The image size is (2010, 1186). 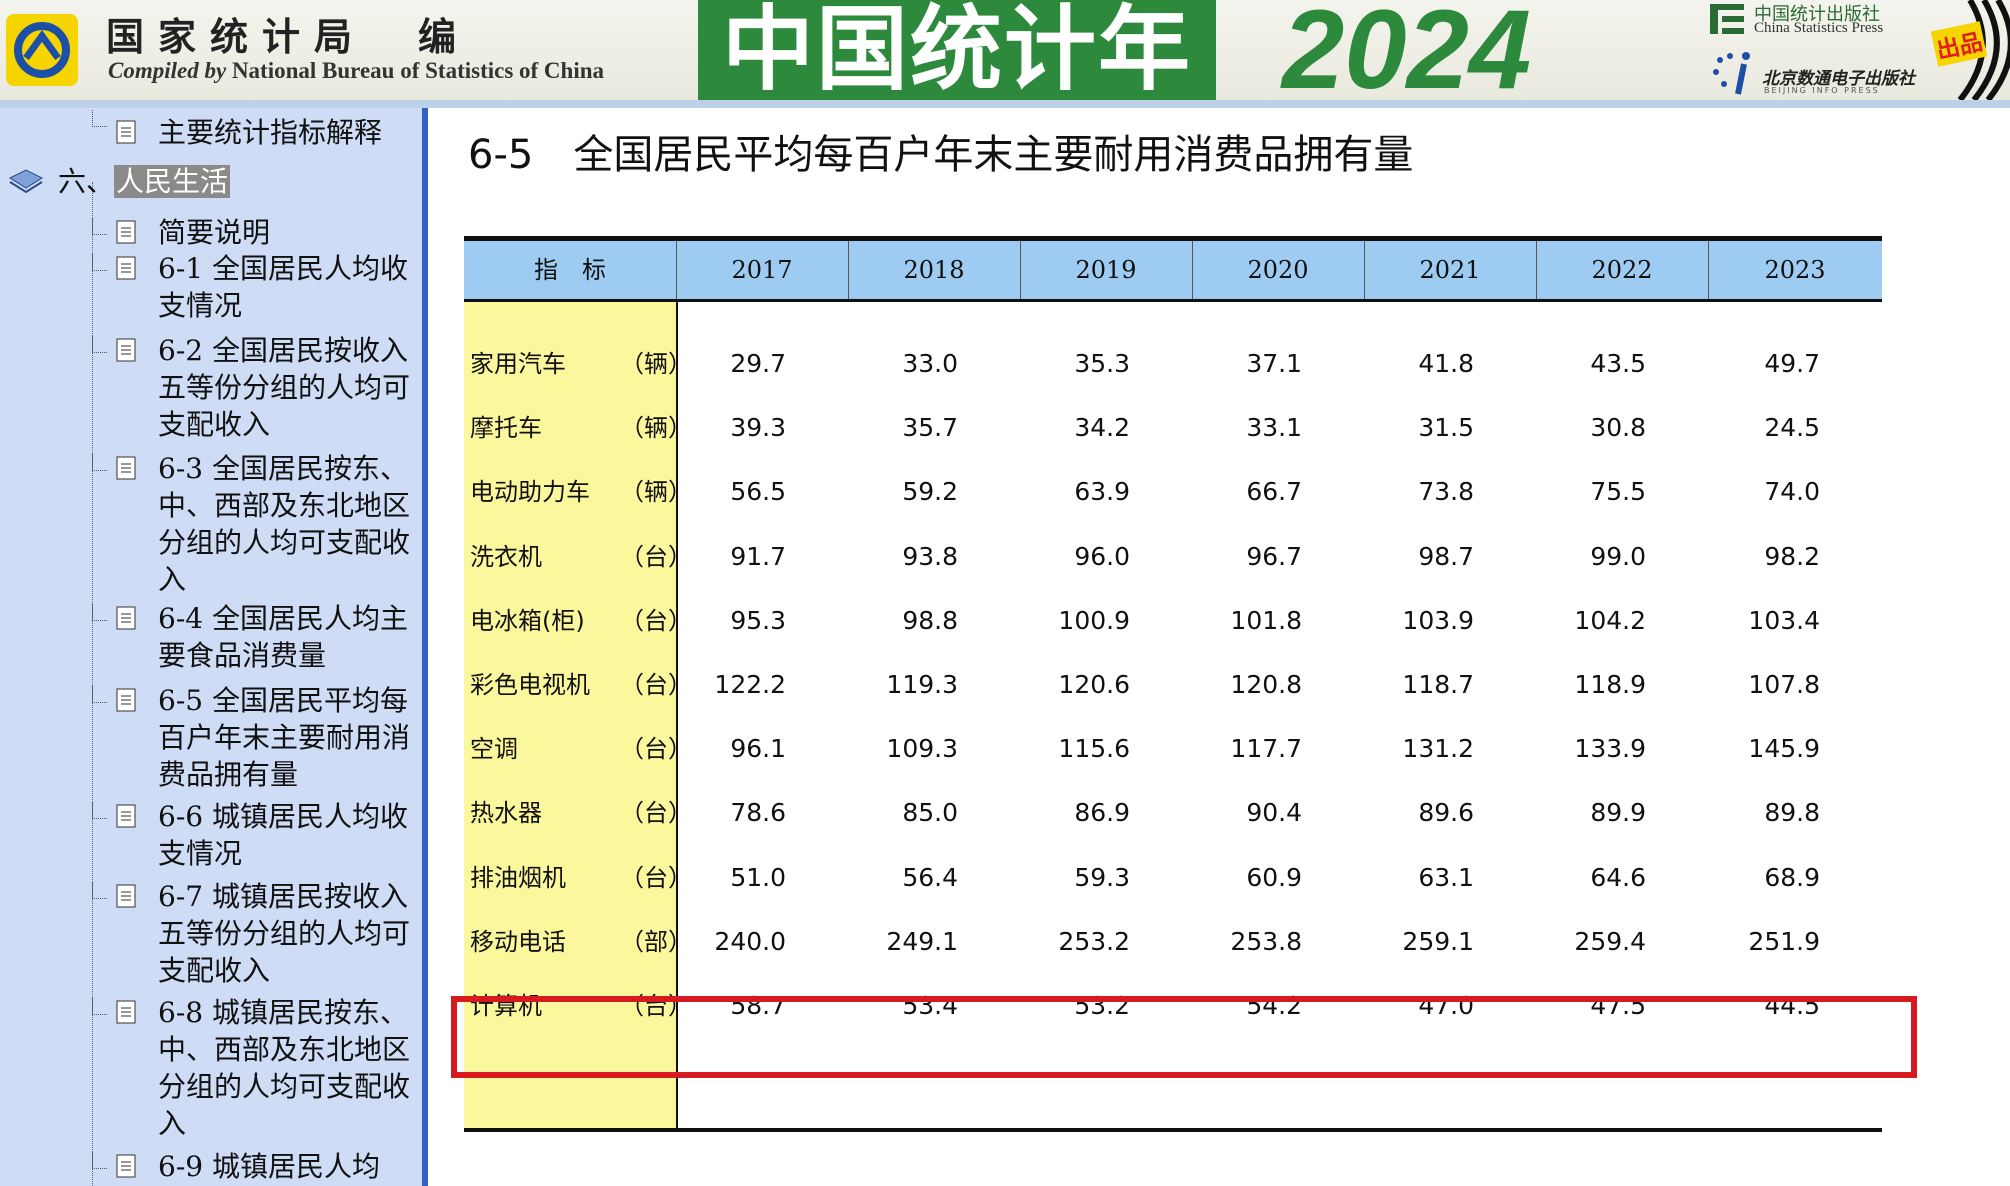 I want to click on table-cell: 58.7, so click(x=758, y=1005).